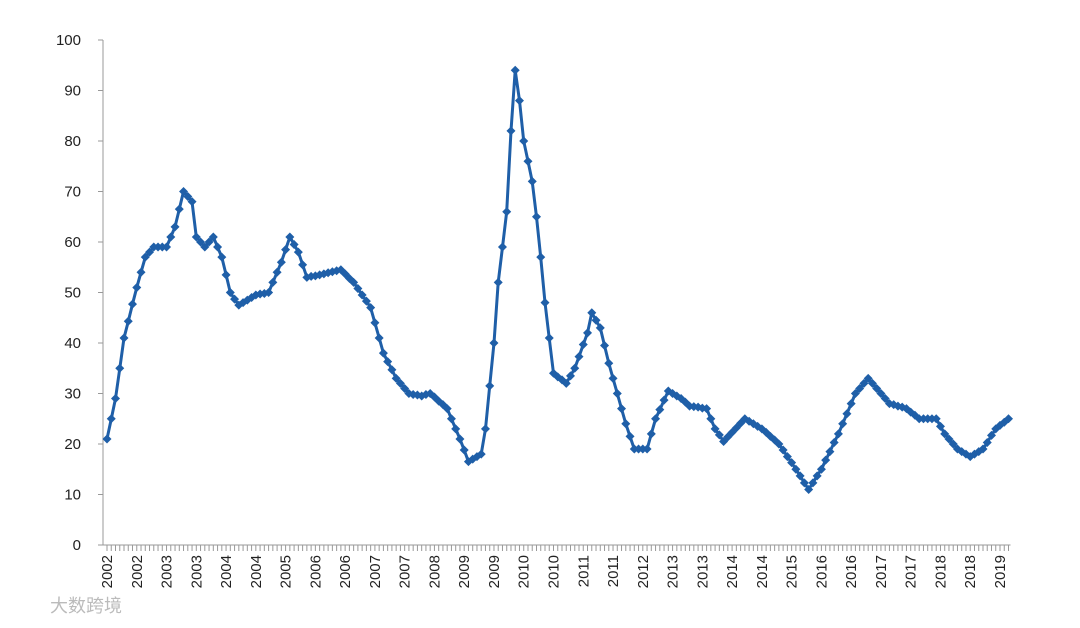 The height and width of the screenshot is (628, 1080). What do you see at coordinates (72, 444) in the screenshot?
I see `y-tick-label: 20` at bounding box center [72, 444].